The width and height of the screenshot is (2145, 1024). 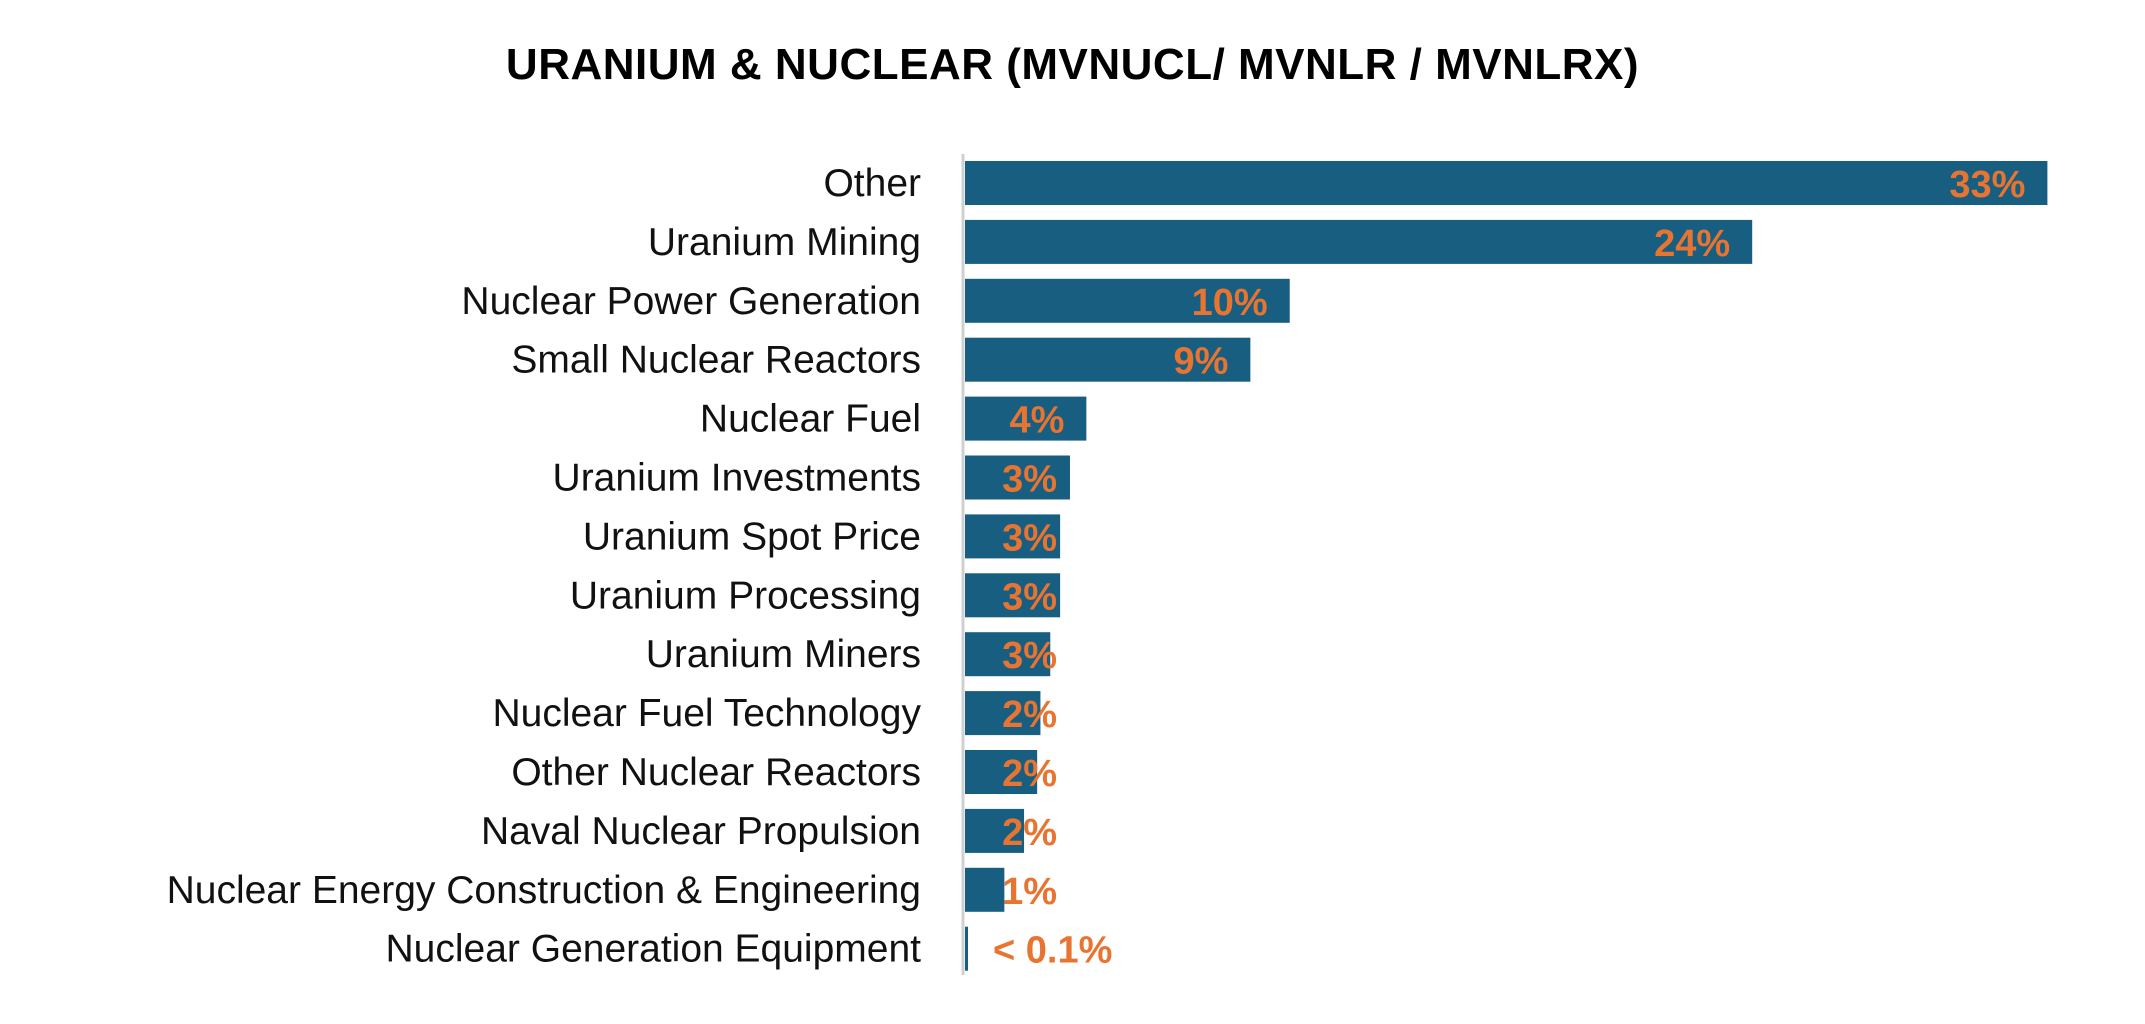 What do you see at coordinates (716, 360) in the screenshot?
I see `category-label: Small Nuclear Reactors` at bounding box center [716, 360].